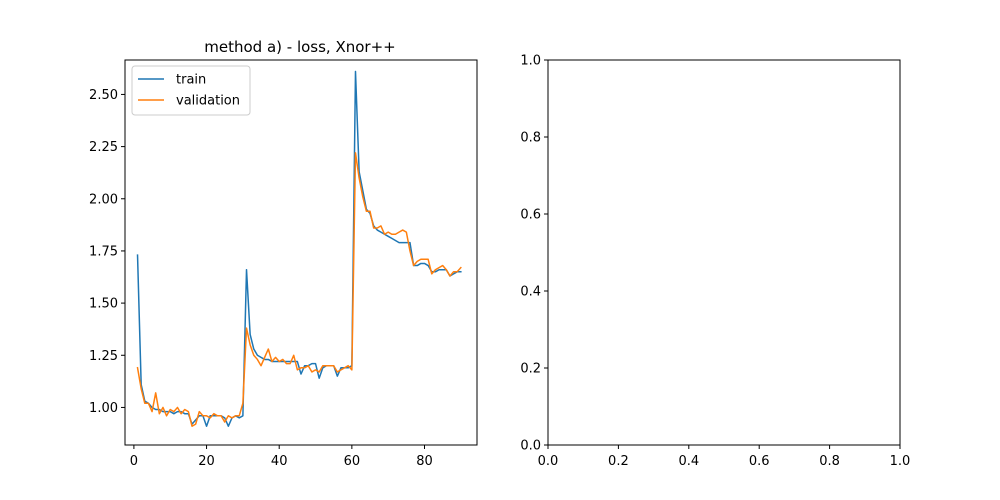 This screenshot has height=500, width=1000. Describe the element at coordinates (352, 461) in the screenshot. I see `x-tick-label: 60` at that location.